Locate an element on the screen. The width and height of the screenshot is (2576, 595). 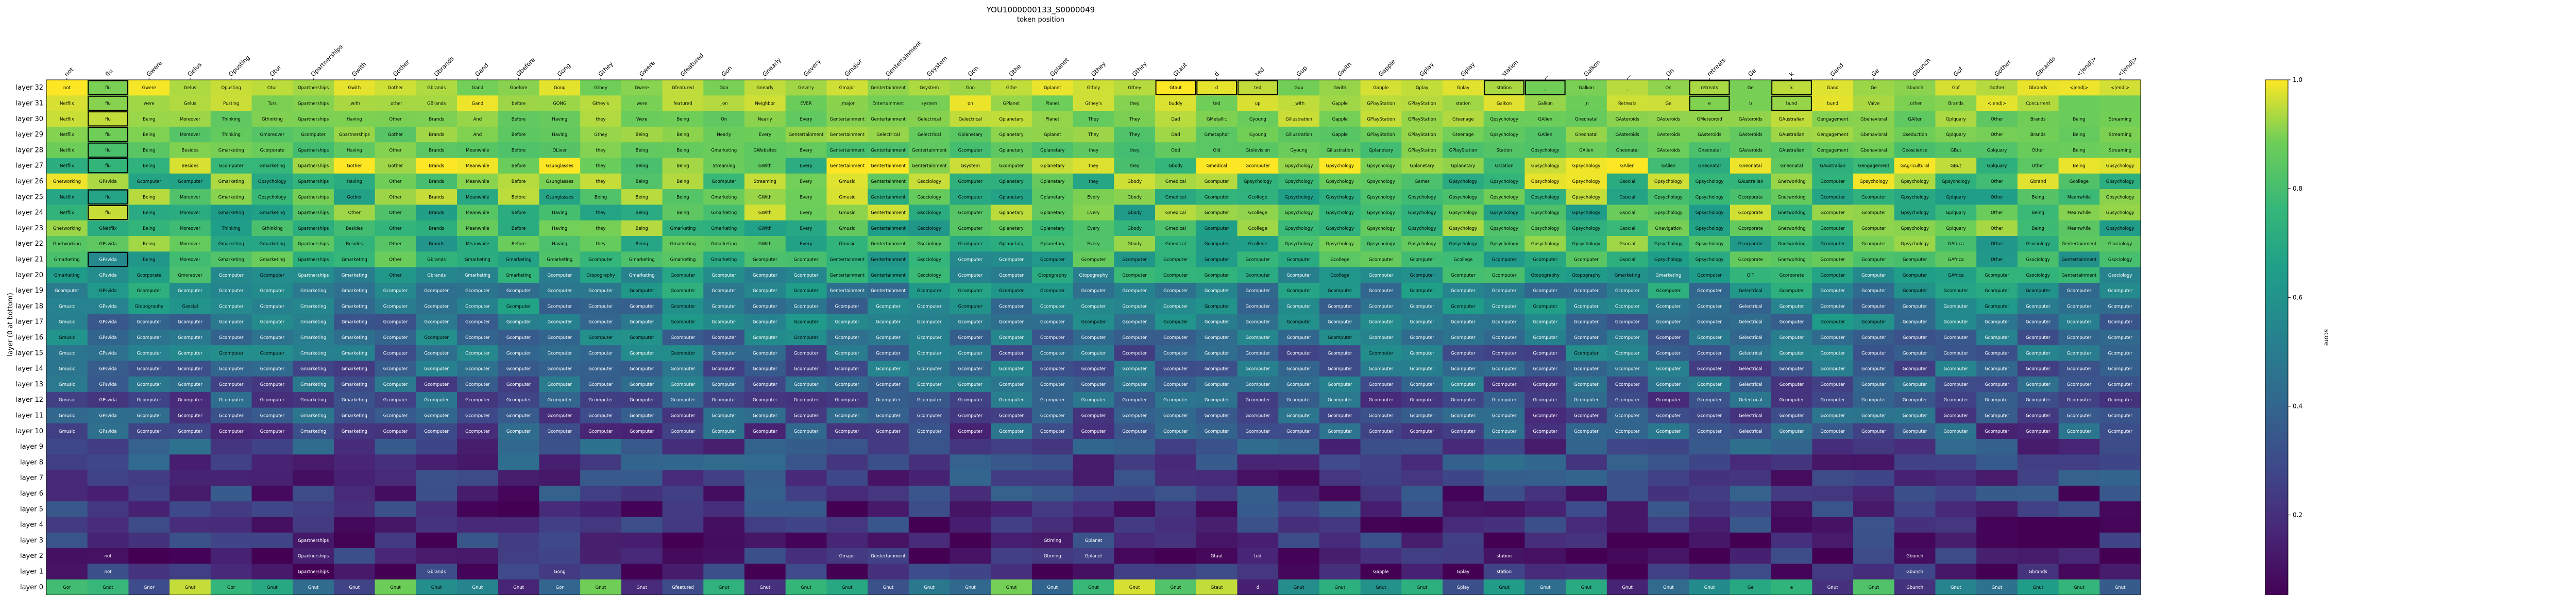
cell-label: Gtopography is located at coordinates (1545, 275).